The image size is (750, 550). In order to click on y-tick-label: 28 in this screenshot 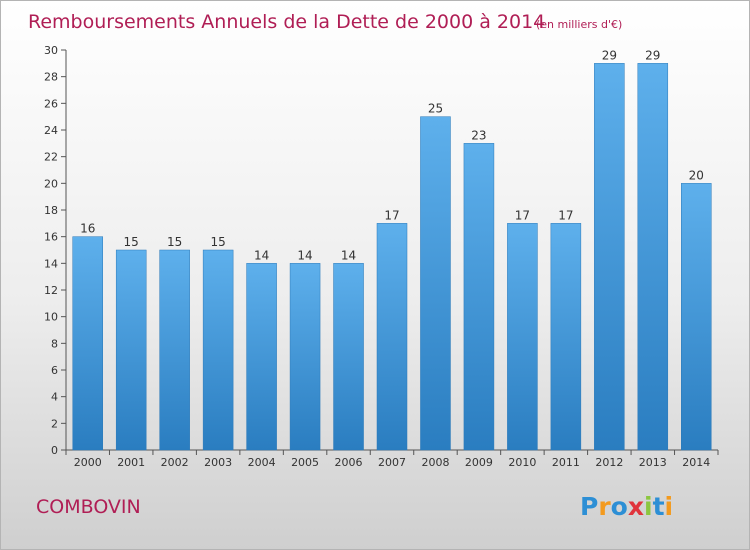, I will do `click(51, 77)`.